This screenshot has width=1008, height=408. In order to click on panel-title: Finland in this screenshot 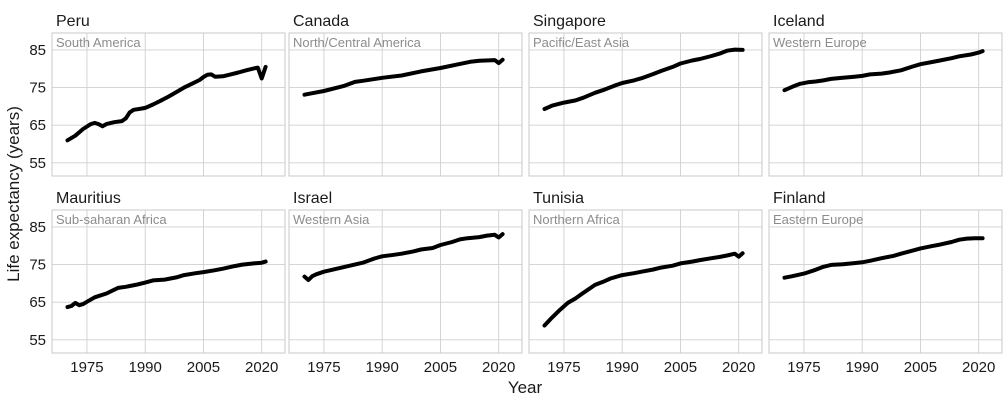, I will do `click(799, 198)`.